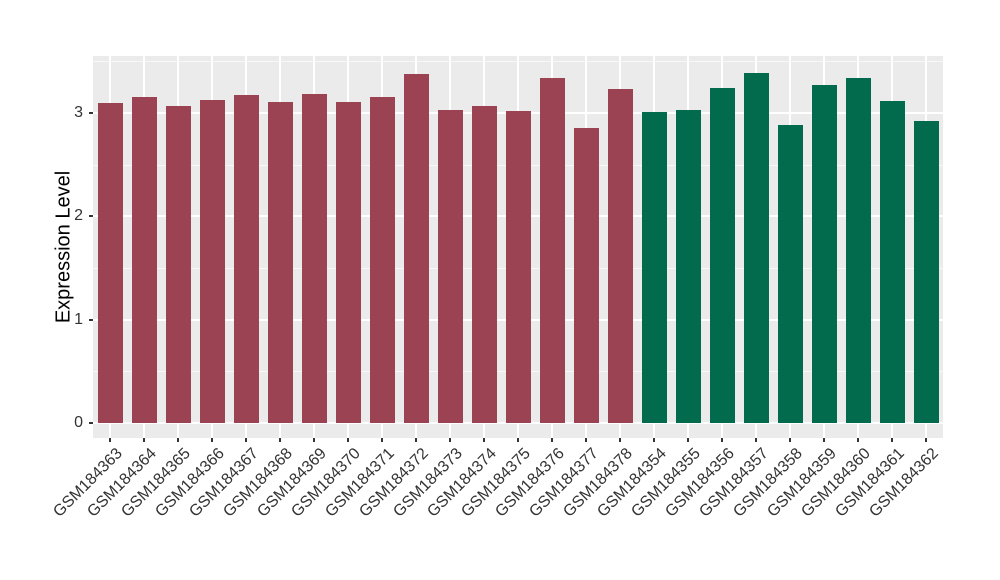 Image resolution: width=1000 pixels, height=580 pixels. What do you see at coordinates (78, 422) in the screenshot?
I see `y-tick-label: 0` at bounding box center [78, 422].